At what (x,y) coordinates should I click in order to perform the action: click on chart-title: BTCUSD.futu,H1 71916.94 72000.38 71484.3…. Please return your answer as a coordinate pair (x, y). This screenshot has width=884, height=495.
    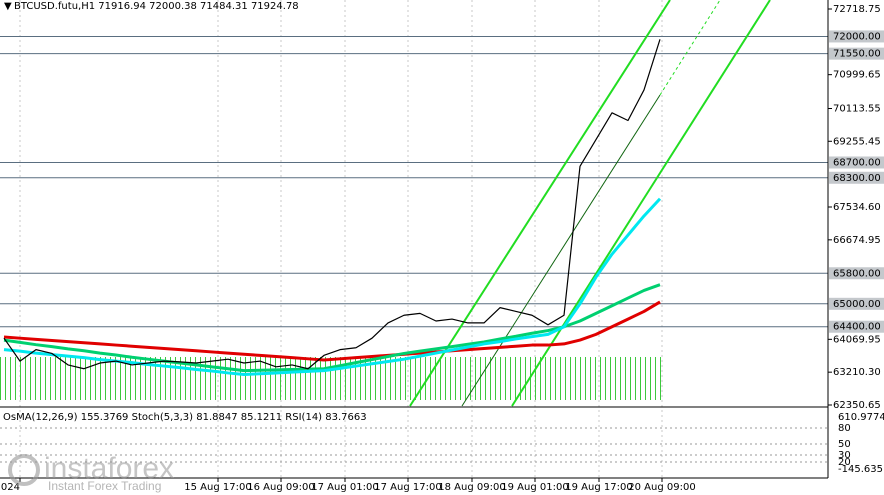
    Looking at the image, I should click on (156, 6).